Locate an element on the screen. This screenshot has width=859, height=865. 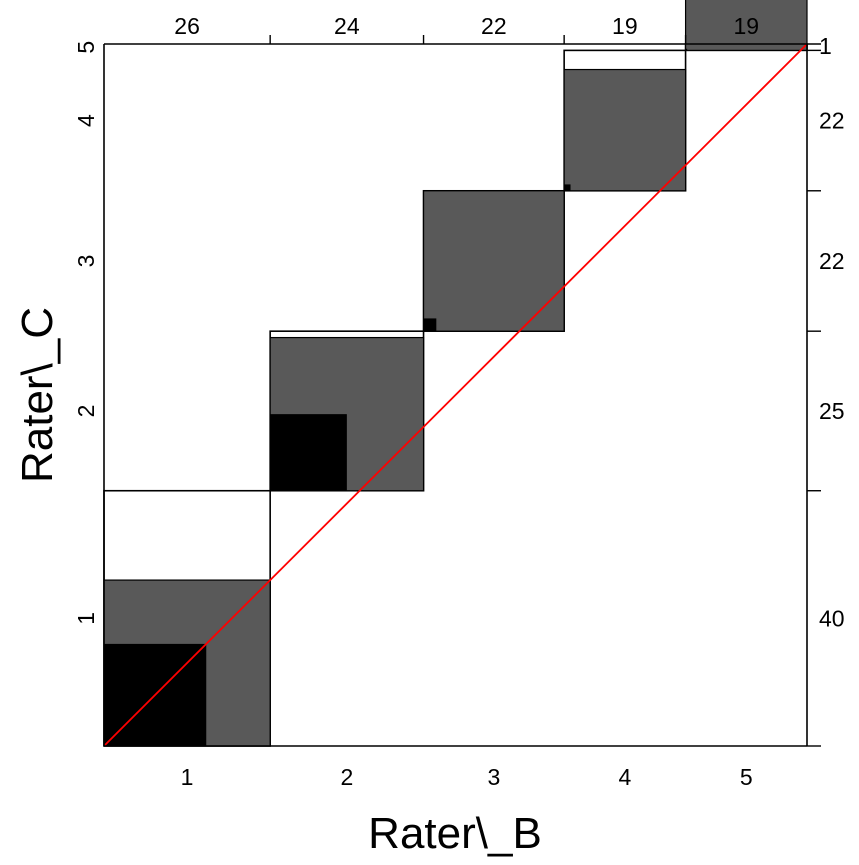
row-total: 25 is located at coordinates (832, 411).